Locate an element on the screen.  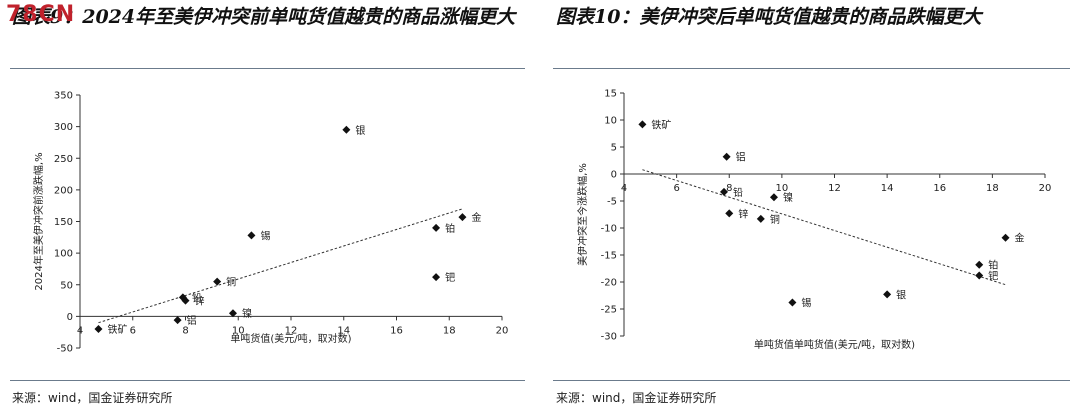
y-tick-label: 250 is located at coordinates (63, 159).